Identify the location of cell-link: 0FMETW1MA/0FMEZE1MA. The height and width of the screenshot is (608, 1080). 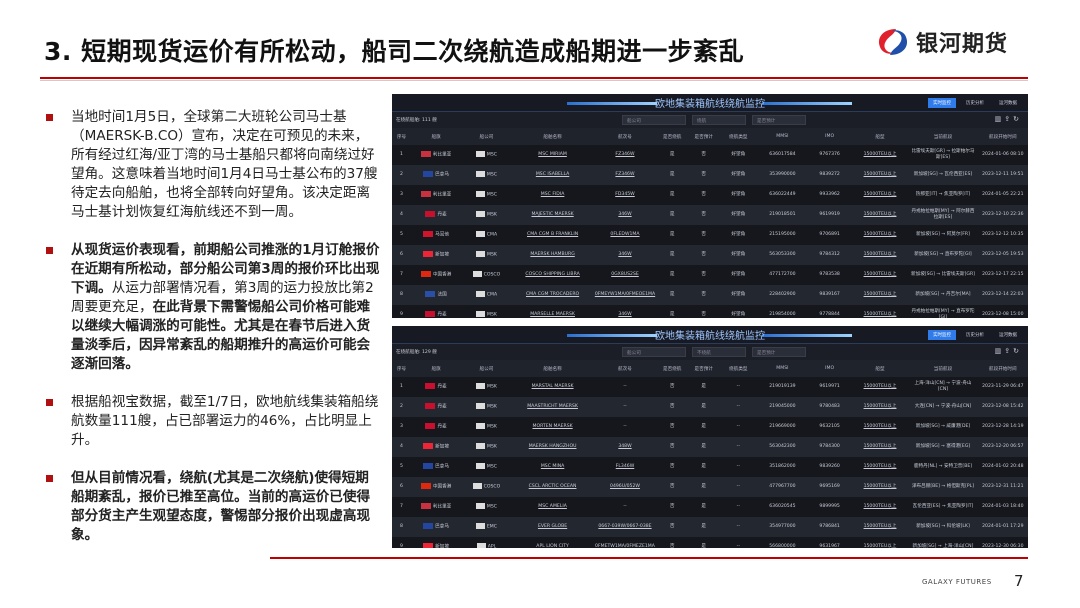
(625, 546).